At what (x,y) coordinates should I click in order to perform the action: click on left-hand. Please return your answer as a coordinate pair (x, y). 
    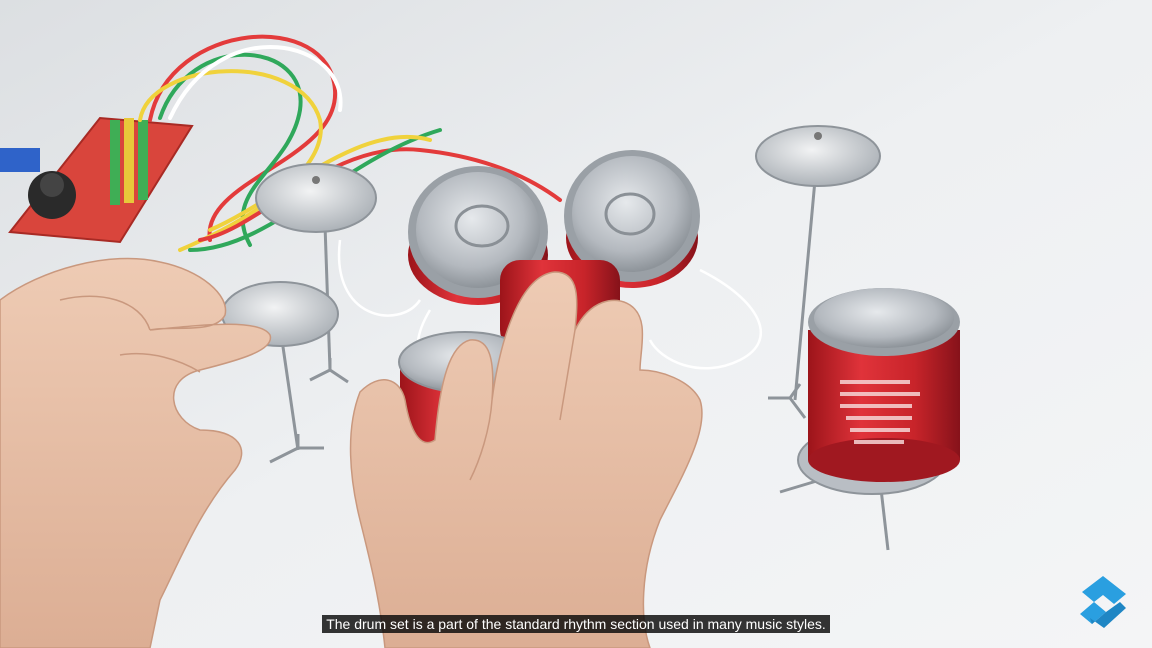
    Looking at the image, I should click on (136, 452).